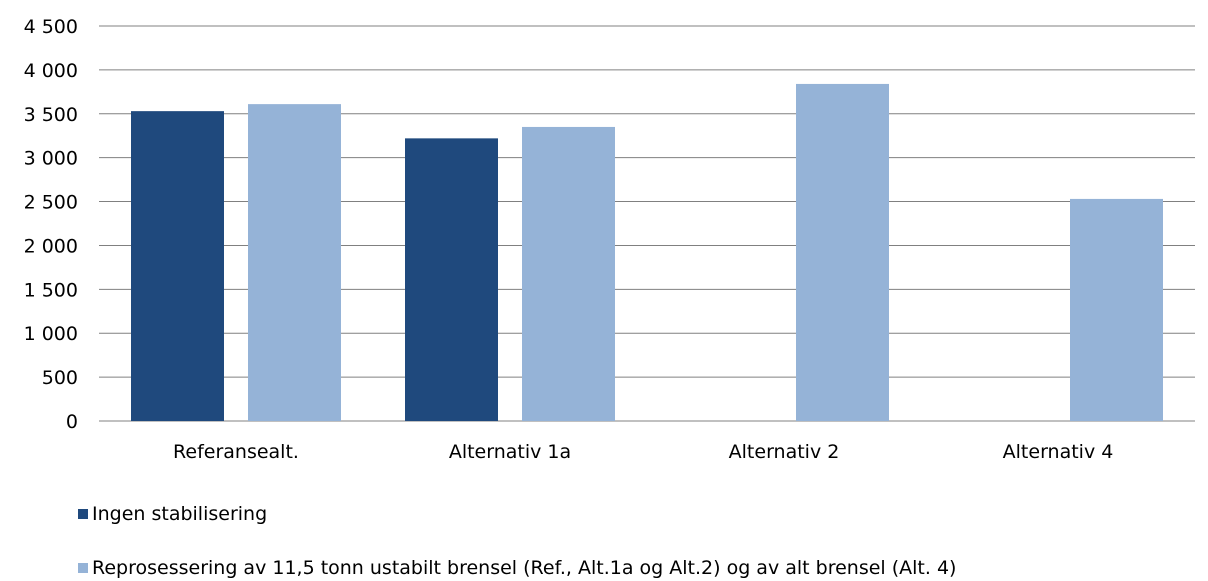  What do you see at coordinates (51, 203) in the screenshot?
I see `y-tick-label: 2 500` at bounding box center [51, 203].